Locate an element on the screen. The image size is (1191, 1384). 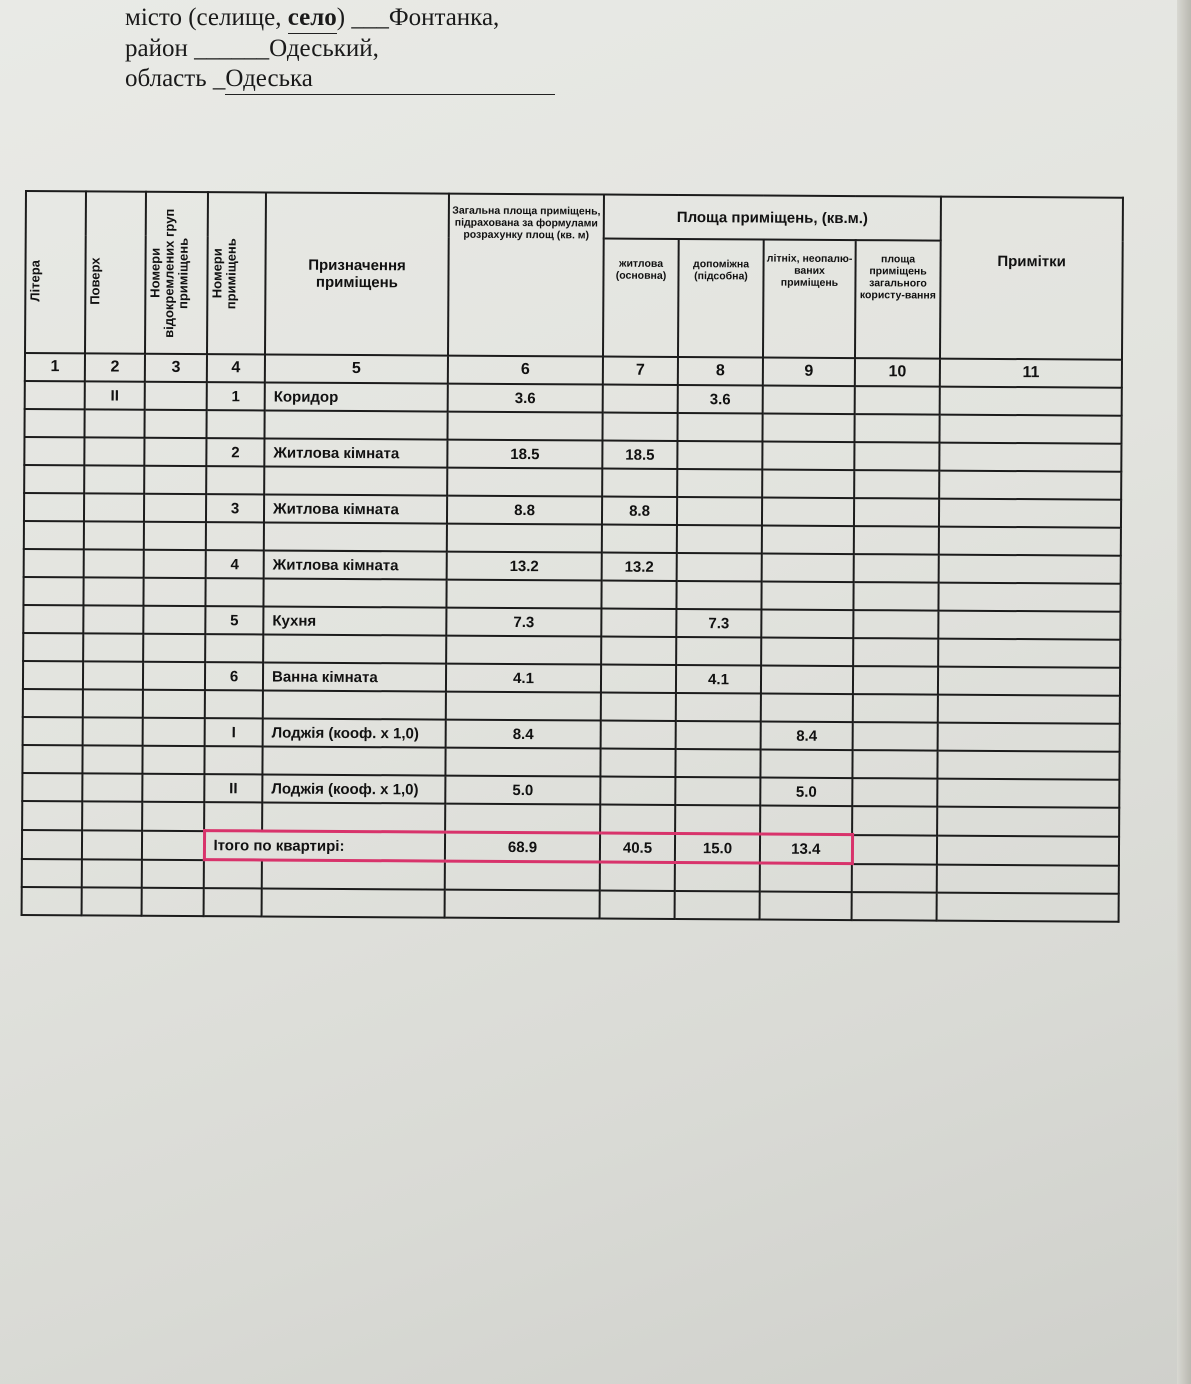
room-number-cell: 5 is located at coordinates (234, 620).